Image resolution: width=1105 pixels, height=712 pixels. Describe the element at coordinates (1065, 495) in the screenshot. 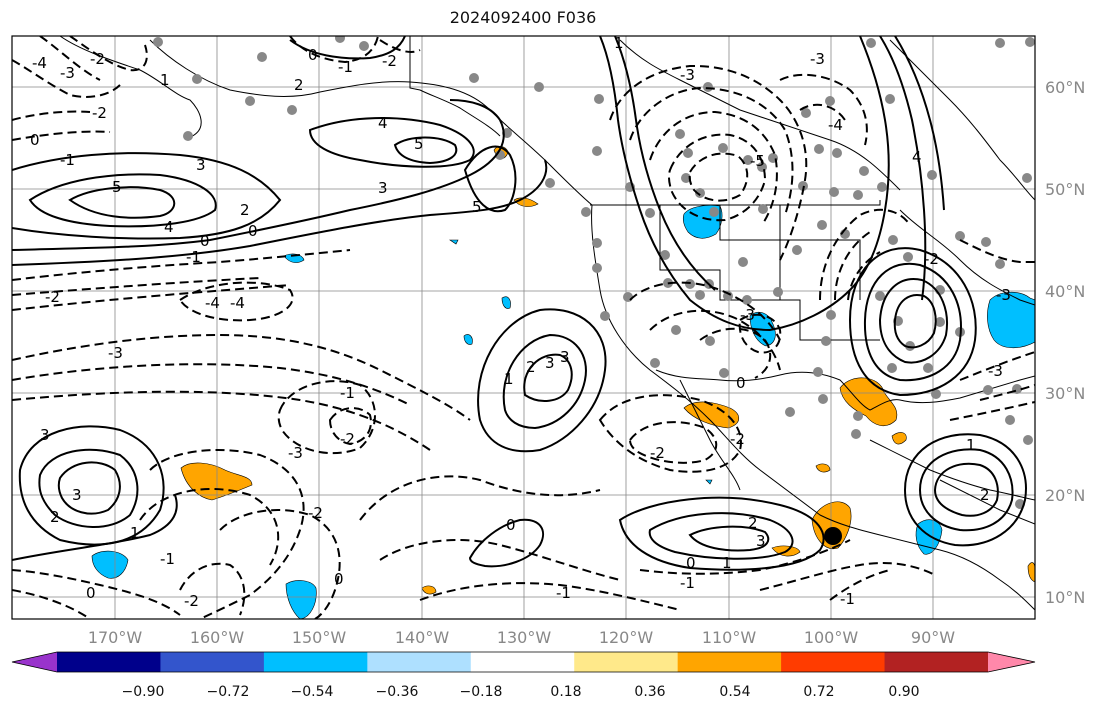

I see `latitude-label: 20°N` at that location.